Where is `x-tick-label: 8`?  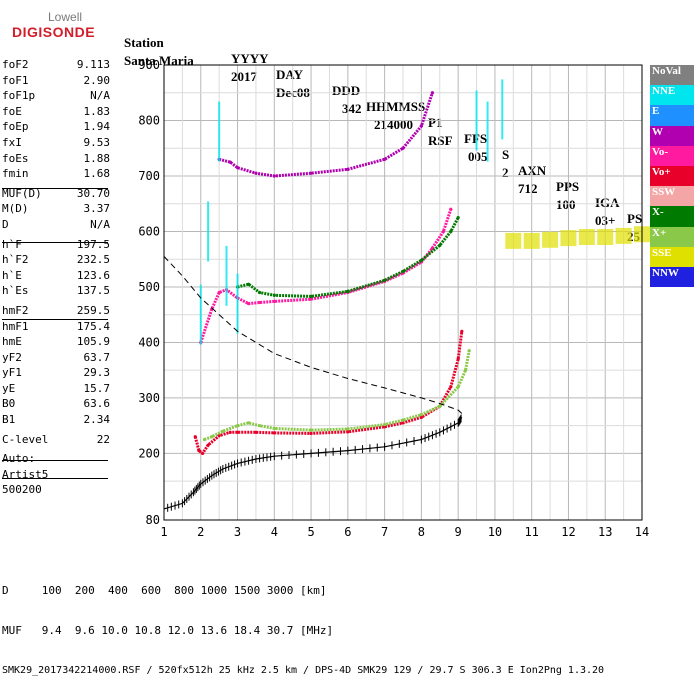 x-tick-label: 8 is located at coordinates (421, 532).